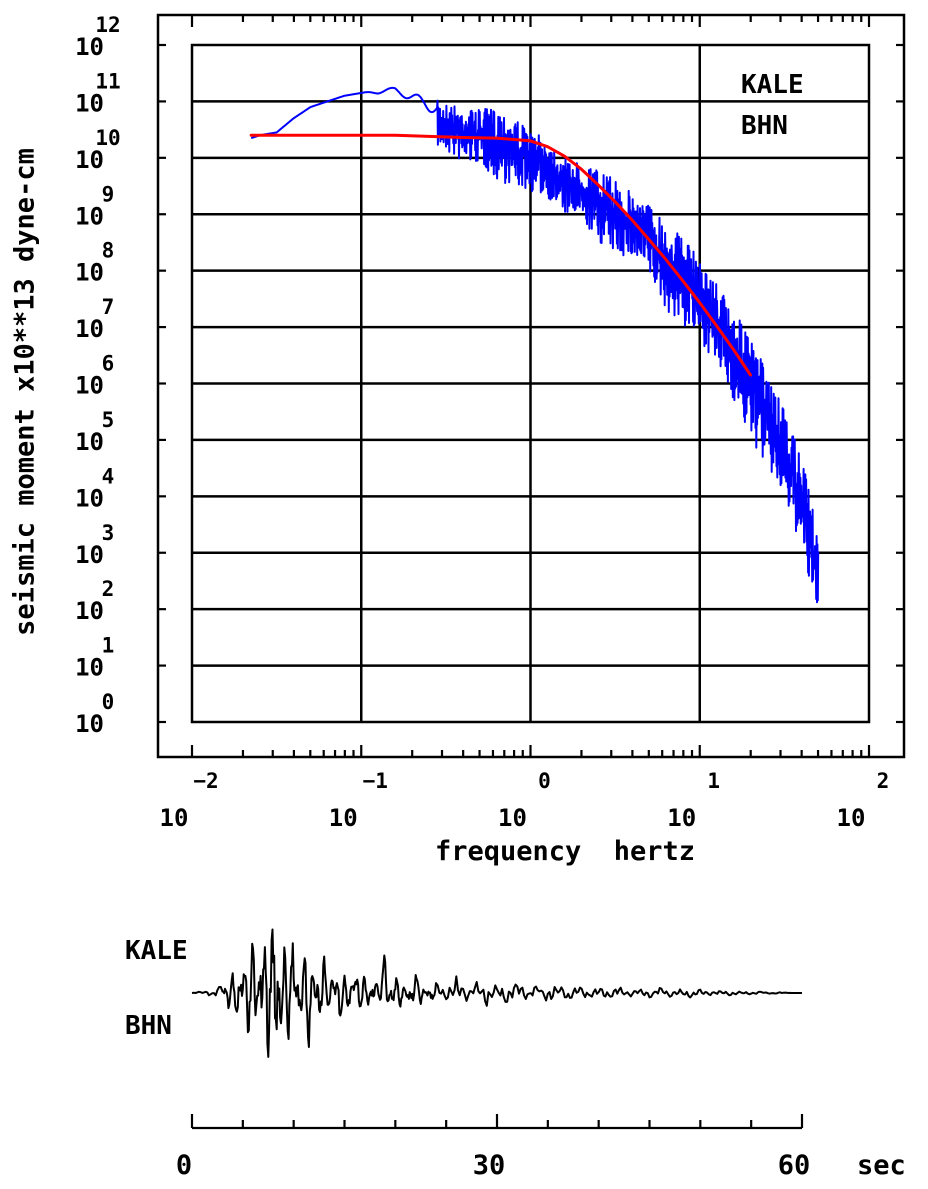 Image resolution: width=928 pixels, height=1189 pixels. Describe the element at coordinates (375, 781) in the screenshot. I see `x-tick-exponent: −1` at that location.